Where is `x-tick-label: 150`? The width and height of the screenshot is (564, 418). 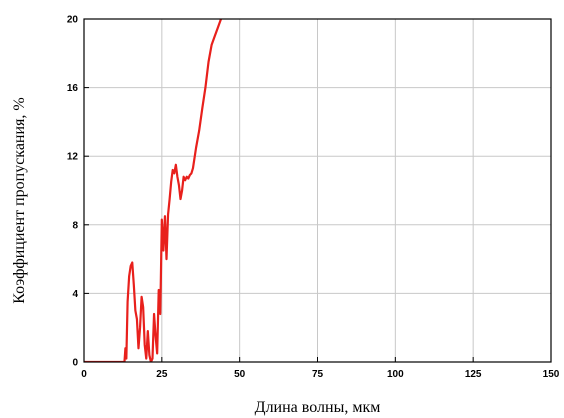 x-tick-label: 150 is located at coordinates (551, 374).